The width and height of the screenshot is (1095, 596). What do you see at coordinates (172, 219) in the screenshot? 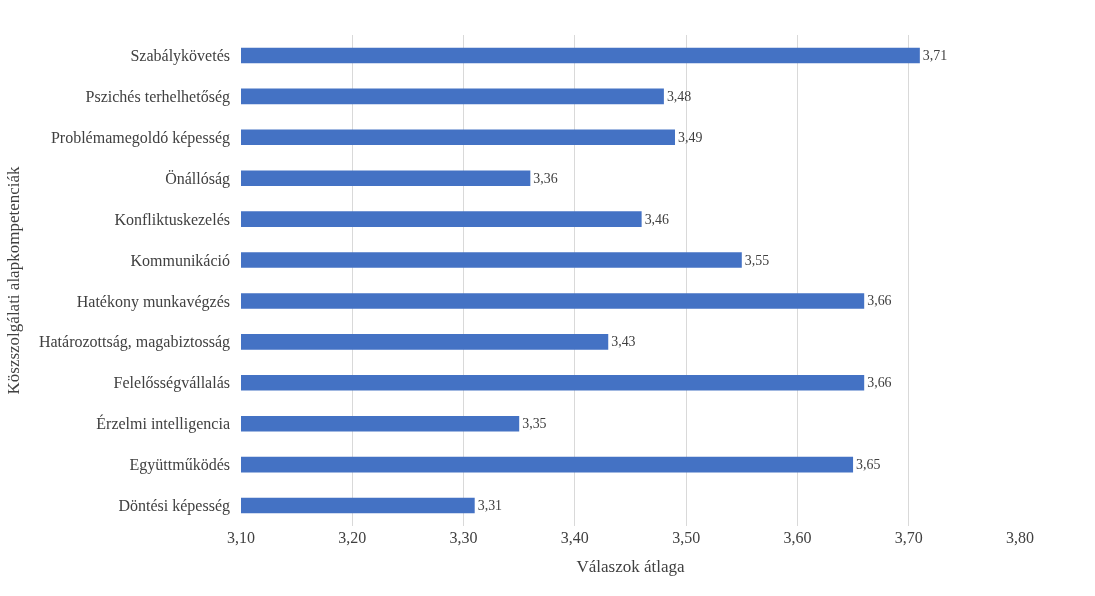
I see `y-tick-label: Konfliktuskezelés` at bounding box center [172, 219].